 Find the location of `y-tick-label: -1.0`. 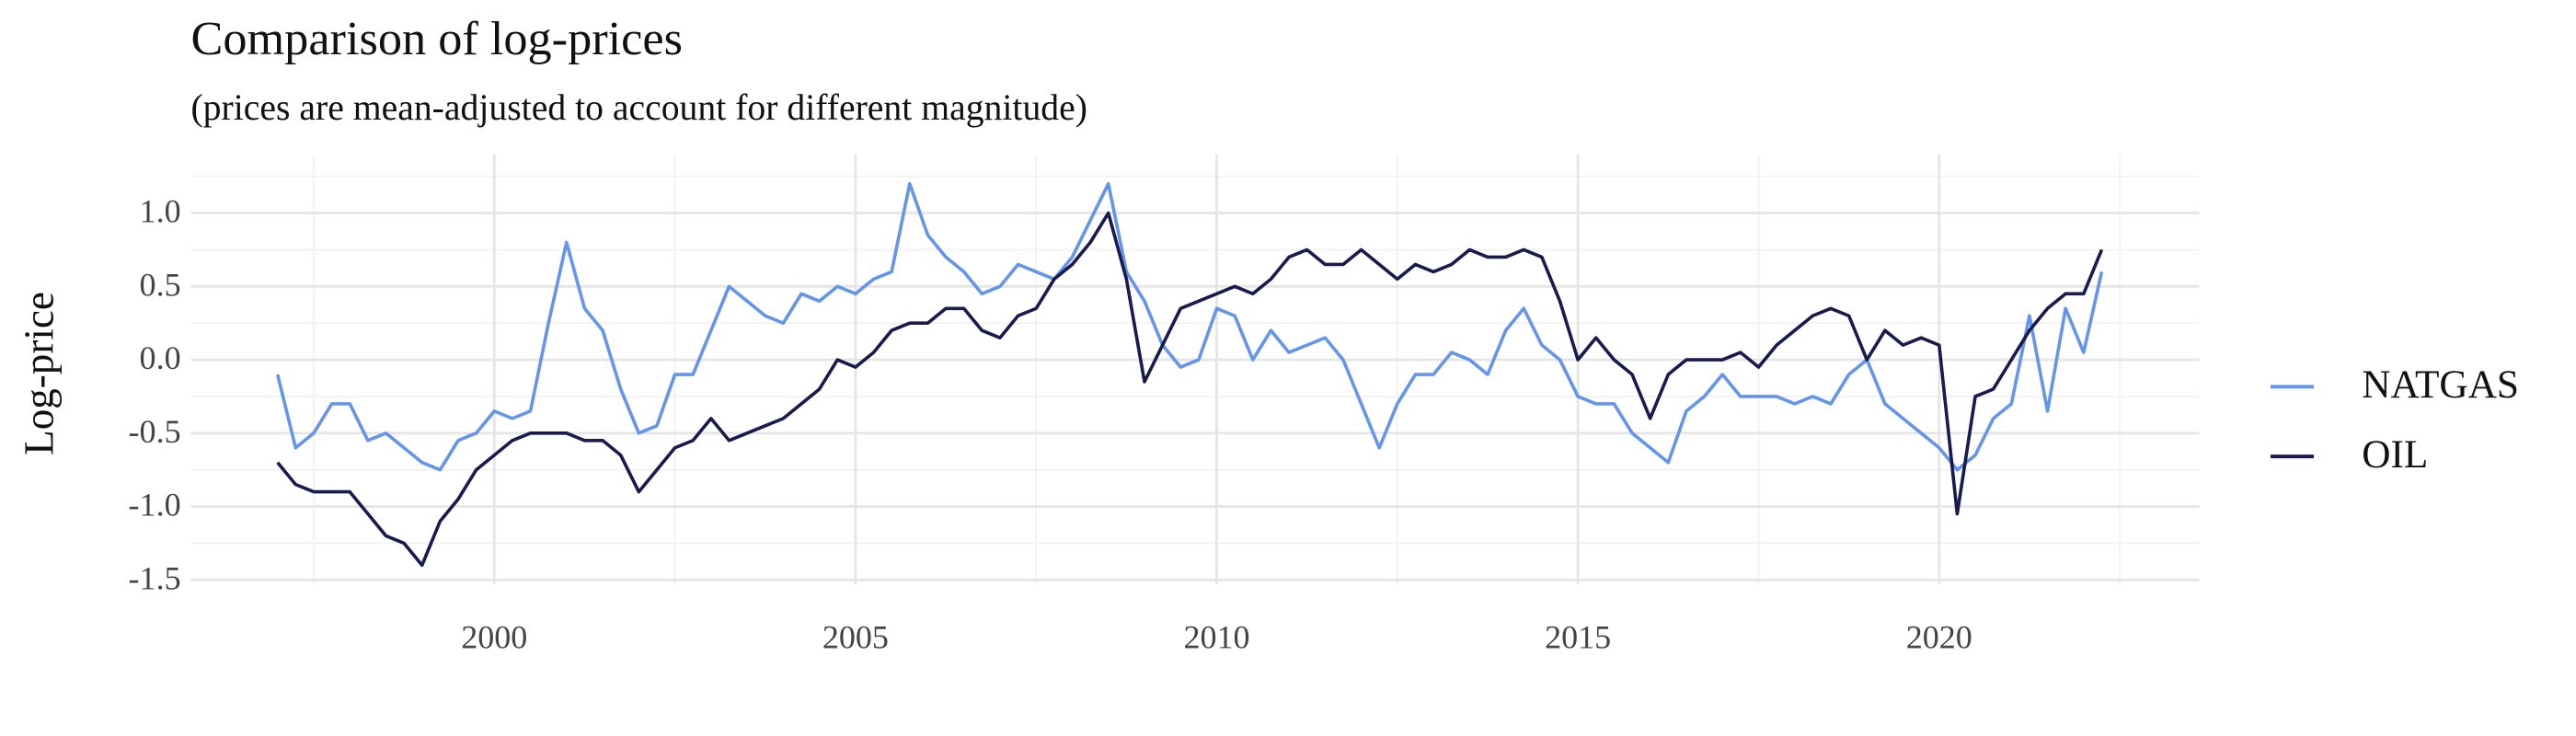

y-tick-label: -1.0 is located at coordinates (155, 505).